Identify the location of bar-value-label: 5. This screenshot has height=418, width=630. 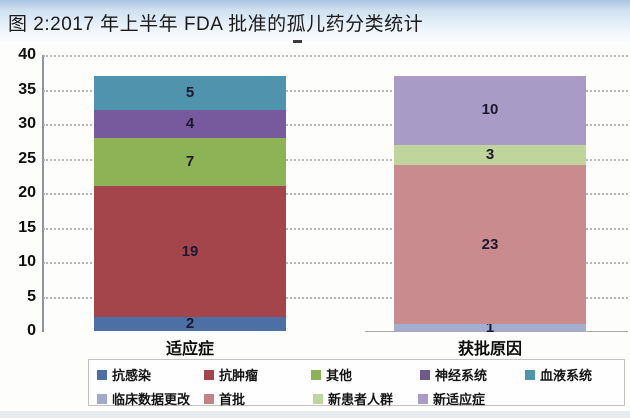
(190, 92).